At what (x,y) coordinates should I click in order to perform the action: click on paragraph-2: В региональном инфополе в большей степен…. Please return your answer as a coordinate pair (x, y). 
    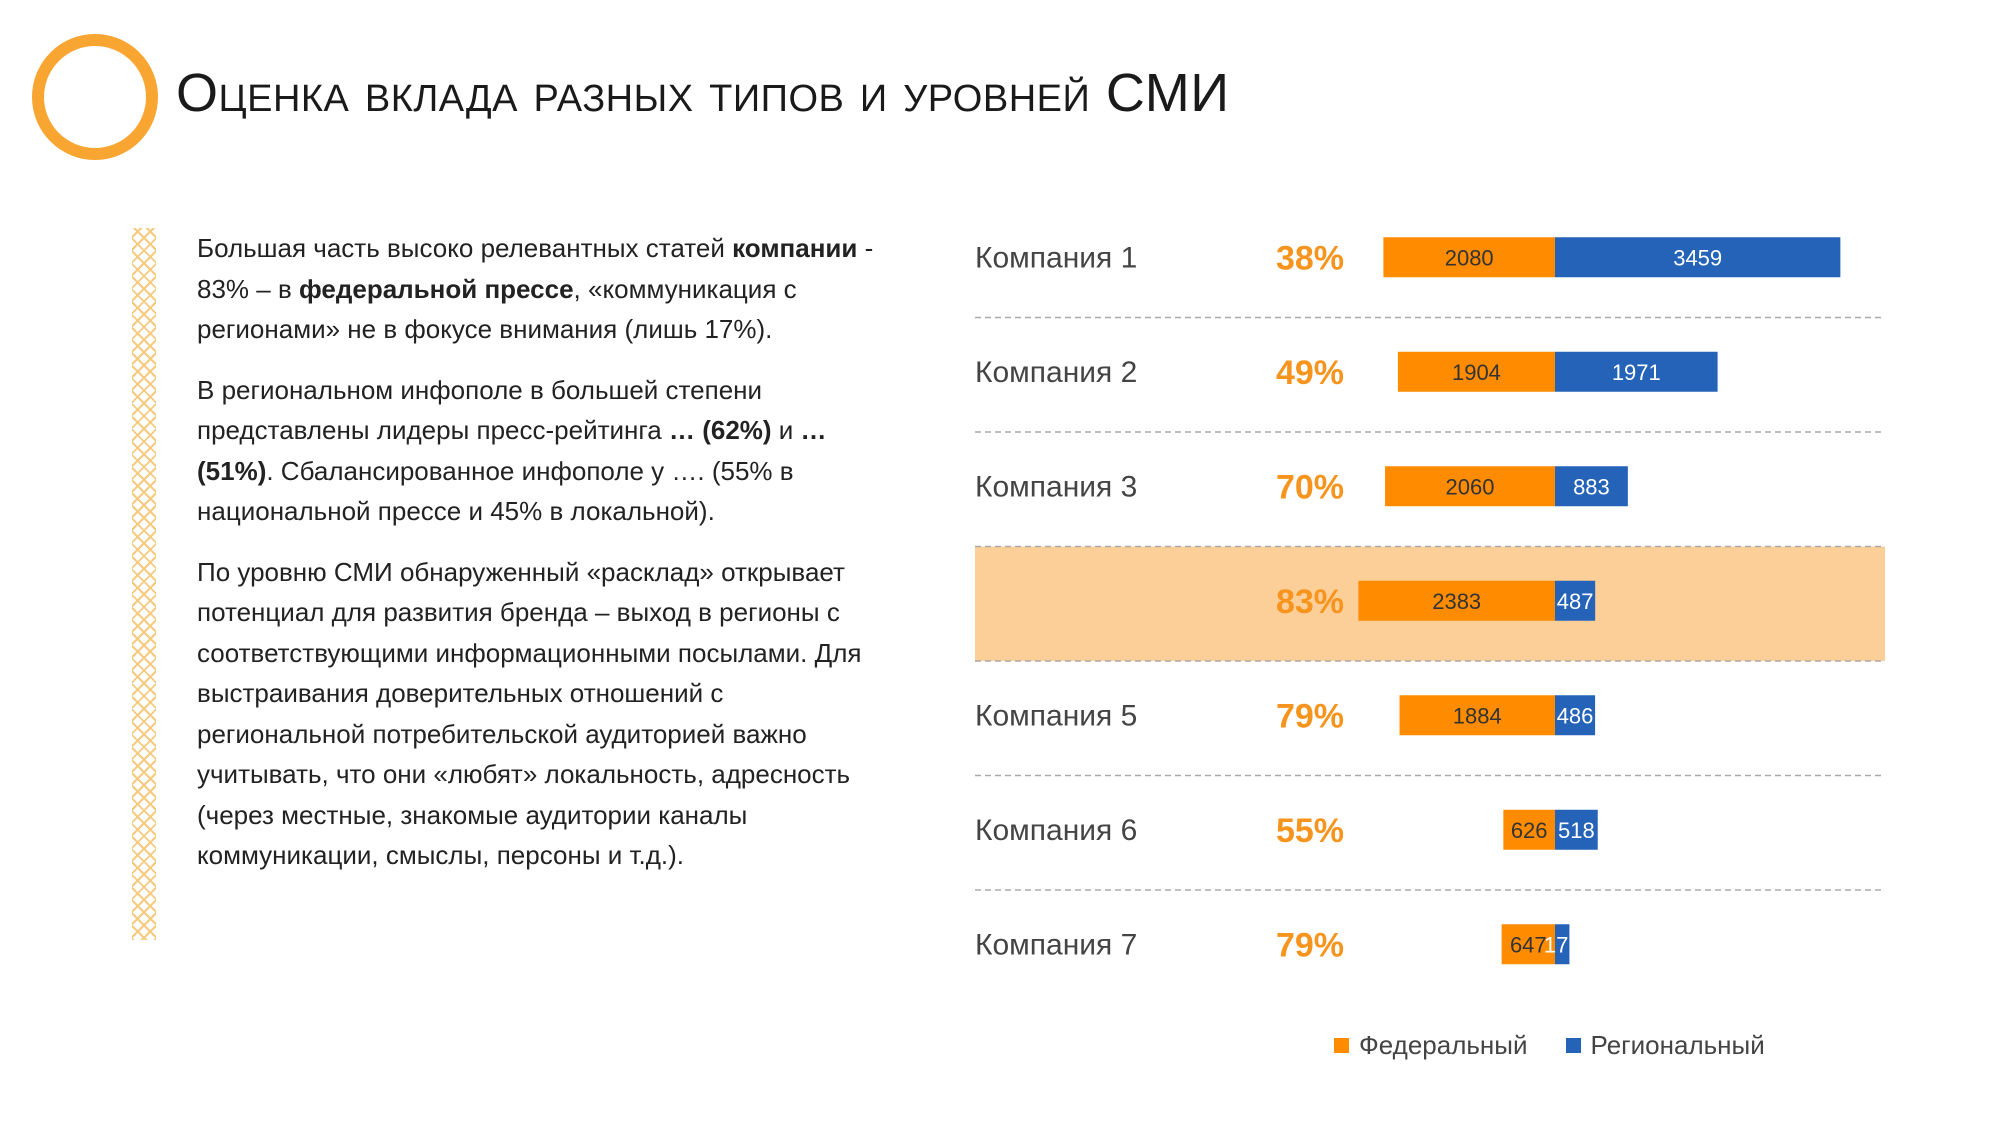
    Looking at the image, I should click on (542, 451).